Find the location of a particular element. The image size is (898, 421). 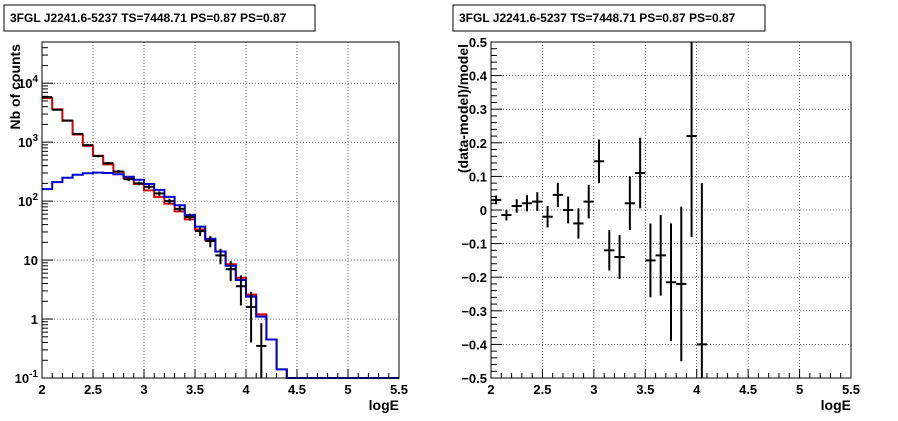

y-tick-label: −0.5 is located at coordinates (474, 378).